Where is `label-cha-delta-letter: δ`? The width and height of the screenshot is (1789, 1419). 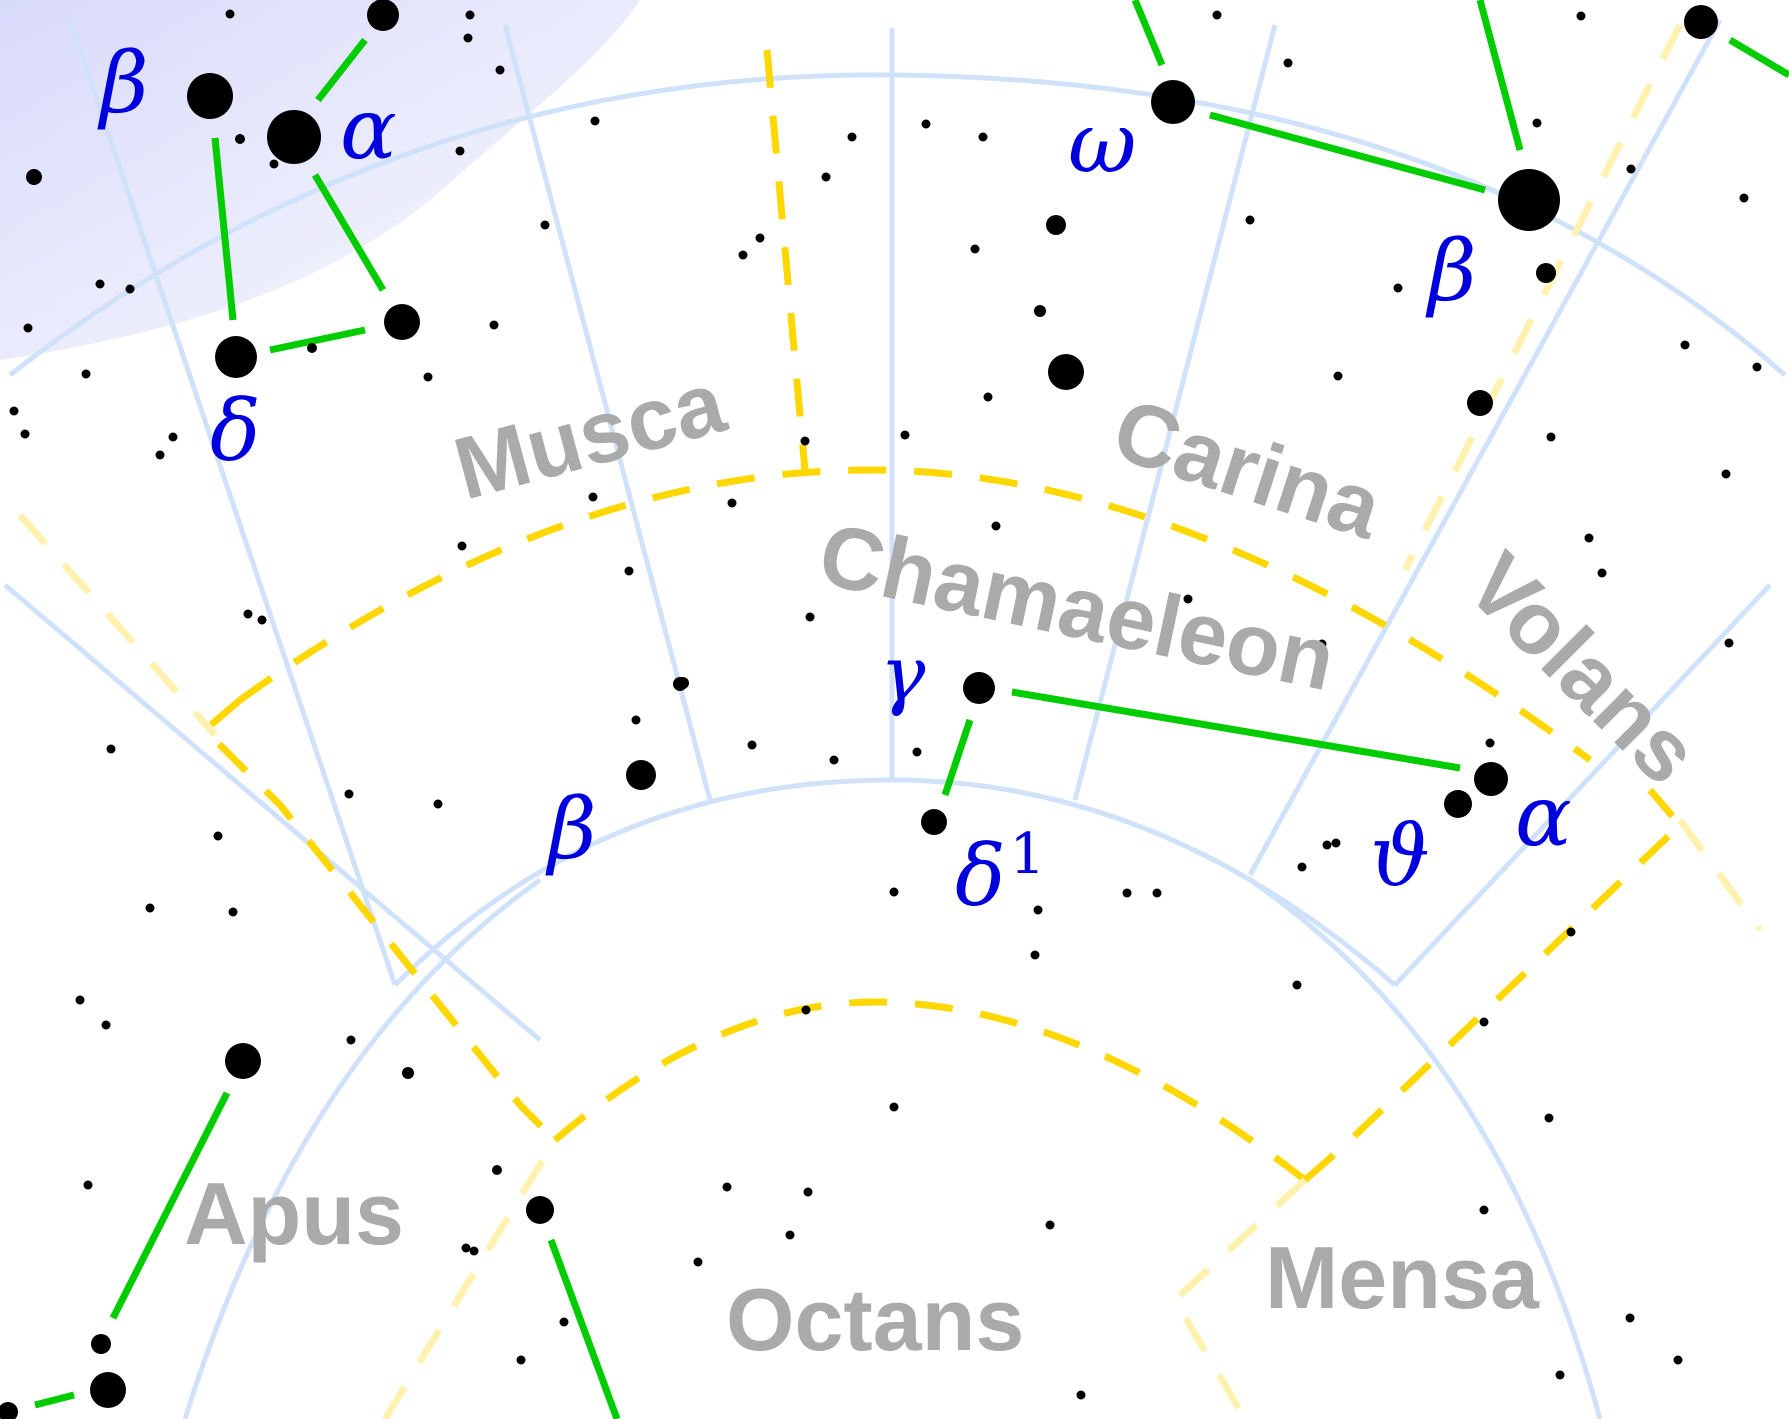 label-cha-delta-letter: δ is located at coordinates (980, 876).